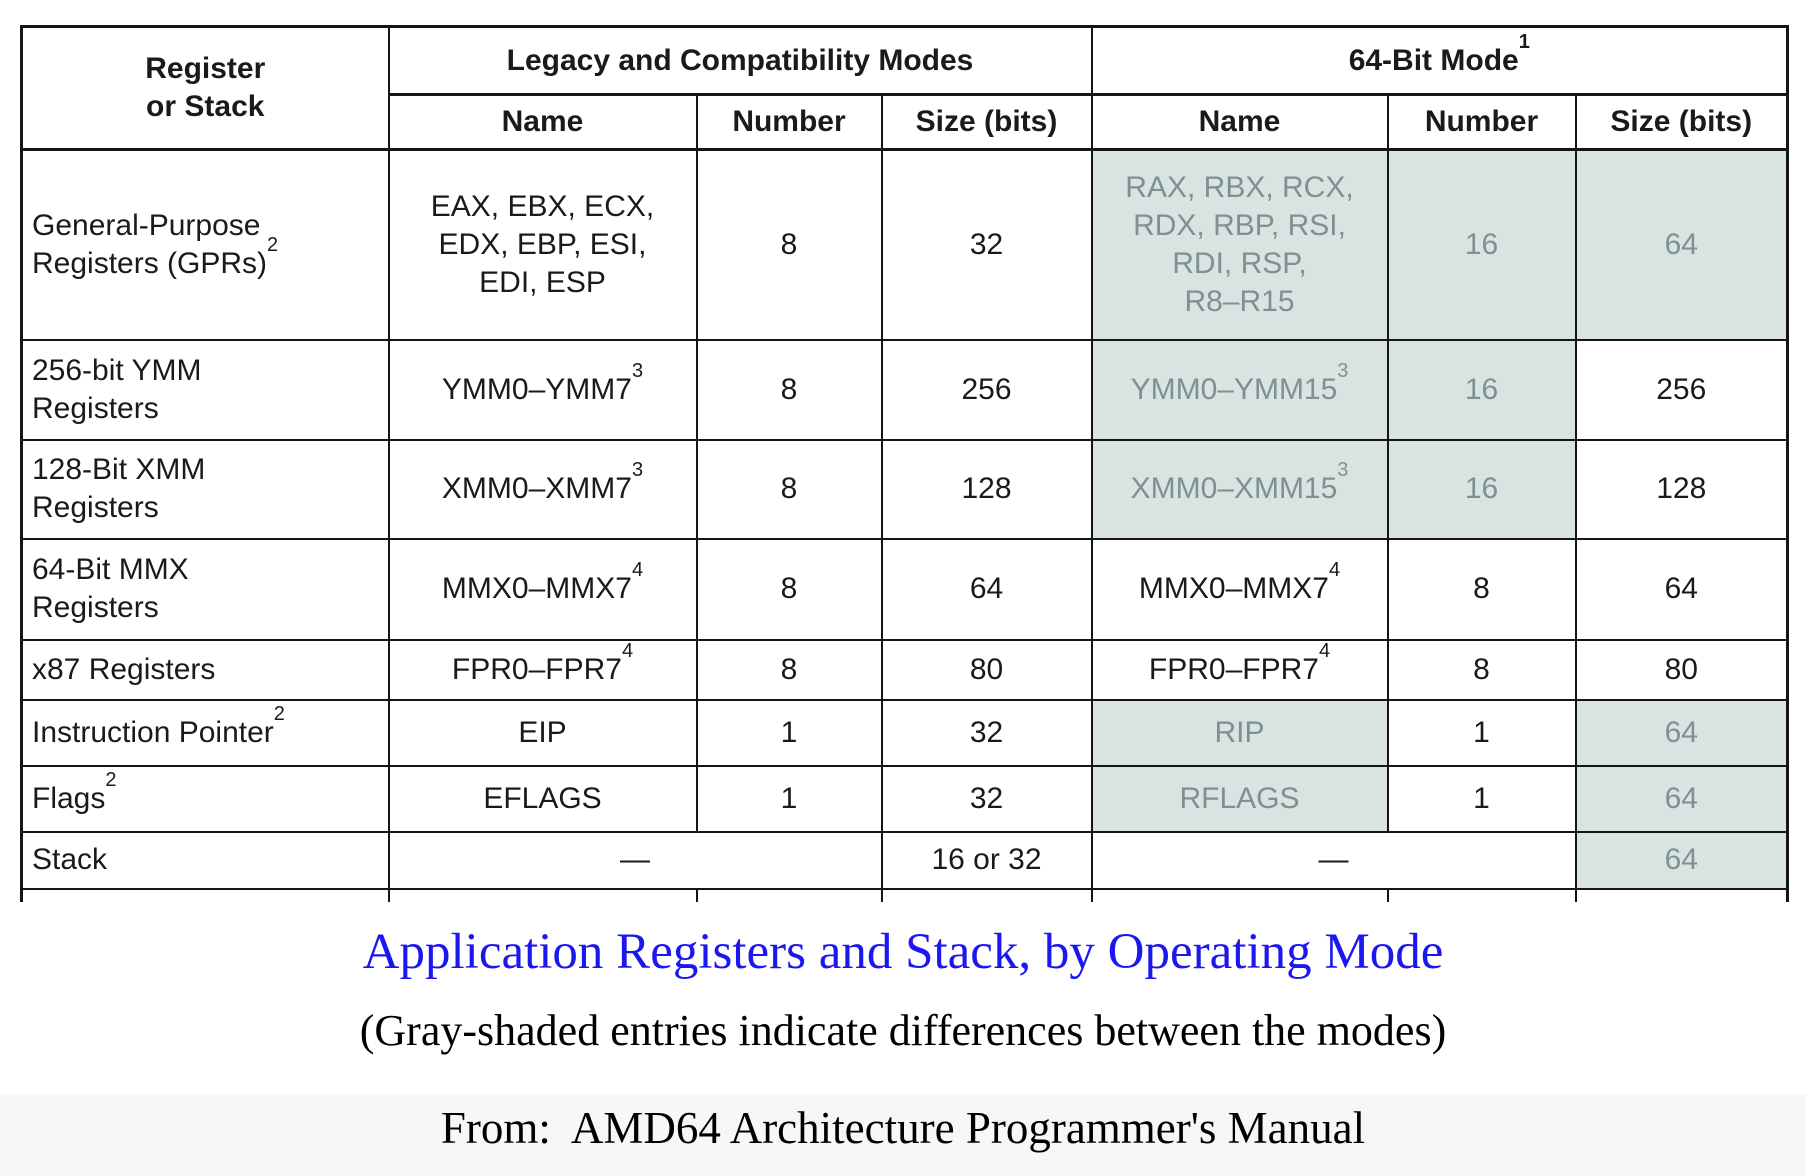 Image resolution: width=1806 pixels, height=1176 pixels. Describe the element at coordinates (205, 489) in the screenshot. I see `cell-xmm-label: 128-Bit XMM Registers` at that location.